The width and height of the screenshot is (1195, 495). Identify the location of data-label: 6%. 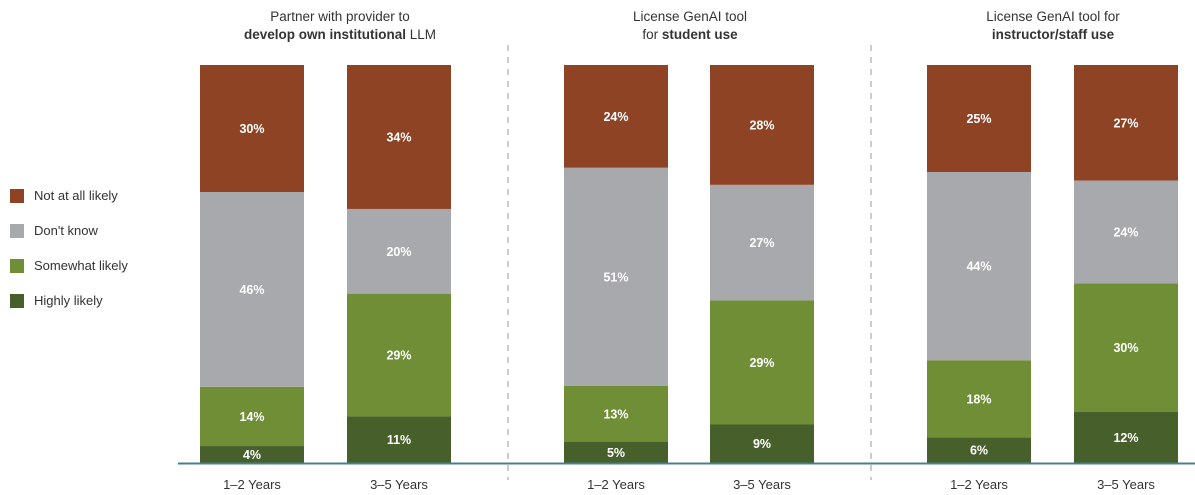
(979, 451).